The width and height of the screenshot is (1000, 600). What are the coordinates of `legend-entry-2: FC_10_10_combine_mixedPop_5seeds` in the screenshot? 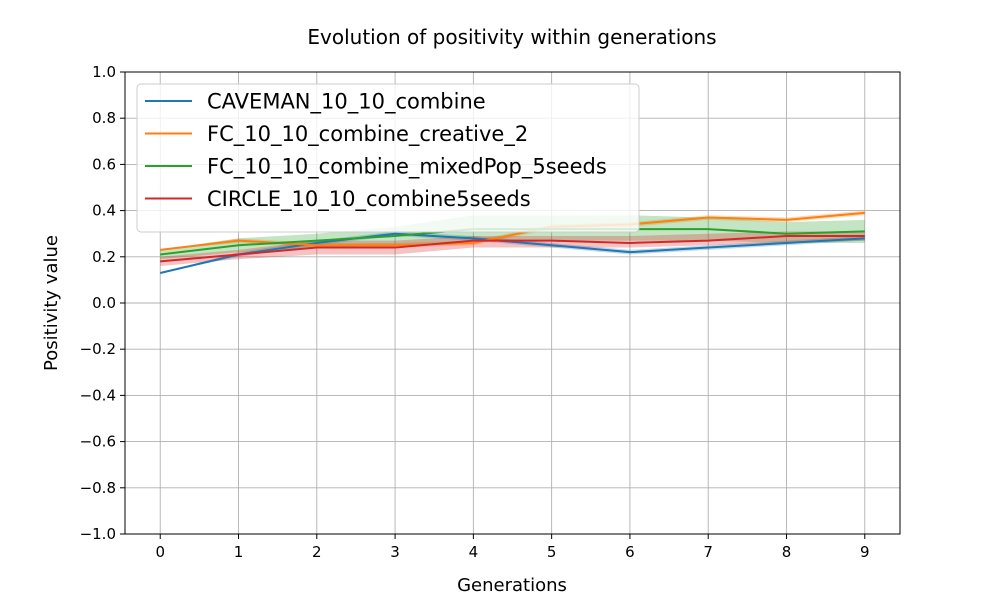 It's located at (407, 167).